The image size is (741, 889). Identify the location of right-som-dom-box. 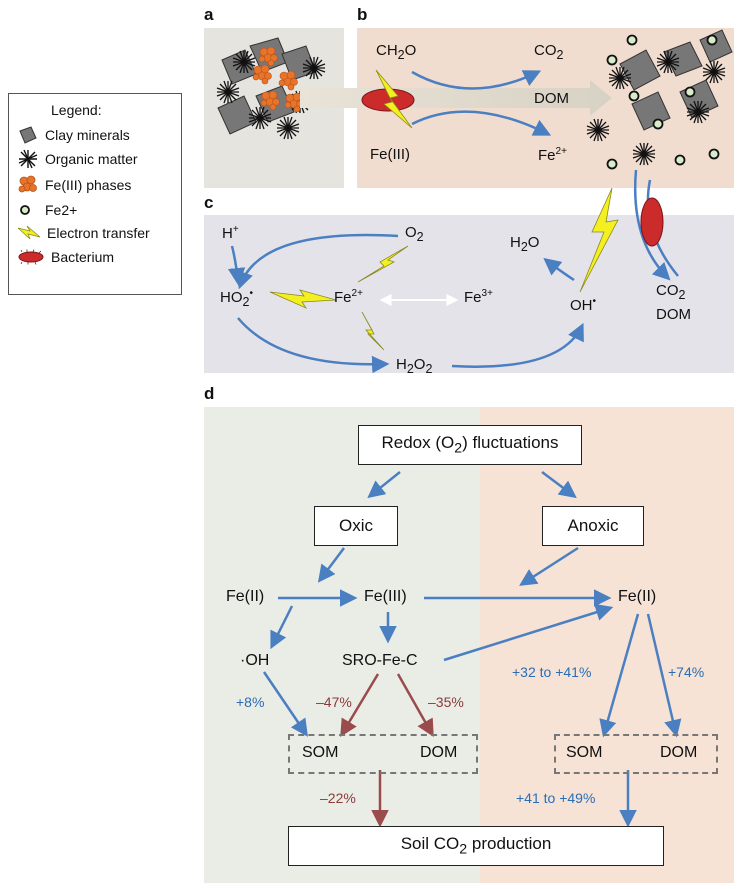
(636, 754).